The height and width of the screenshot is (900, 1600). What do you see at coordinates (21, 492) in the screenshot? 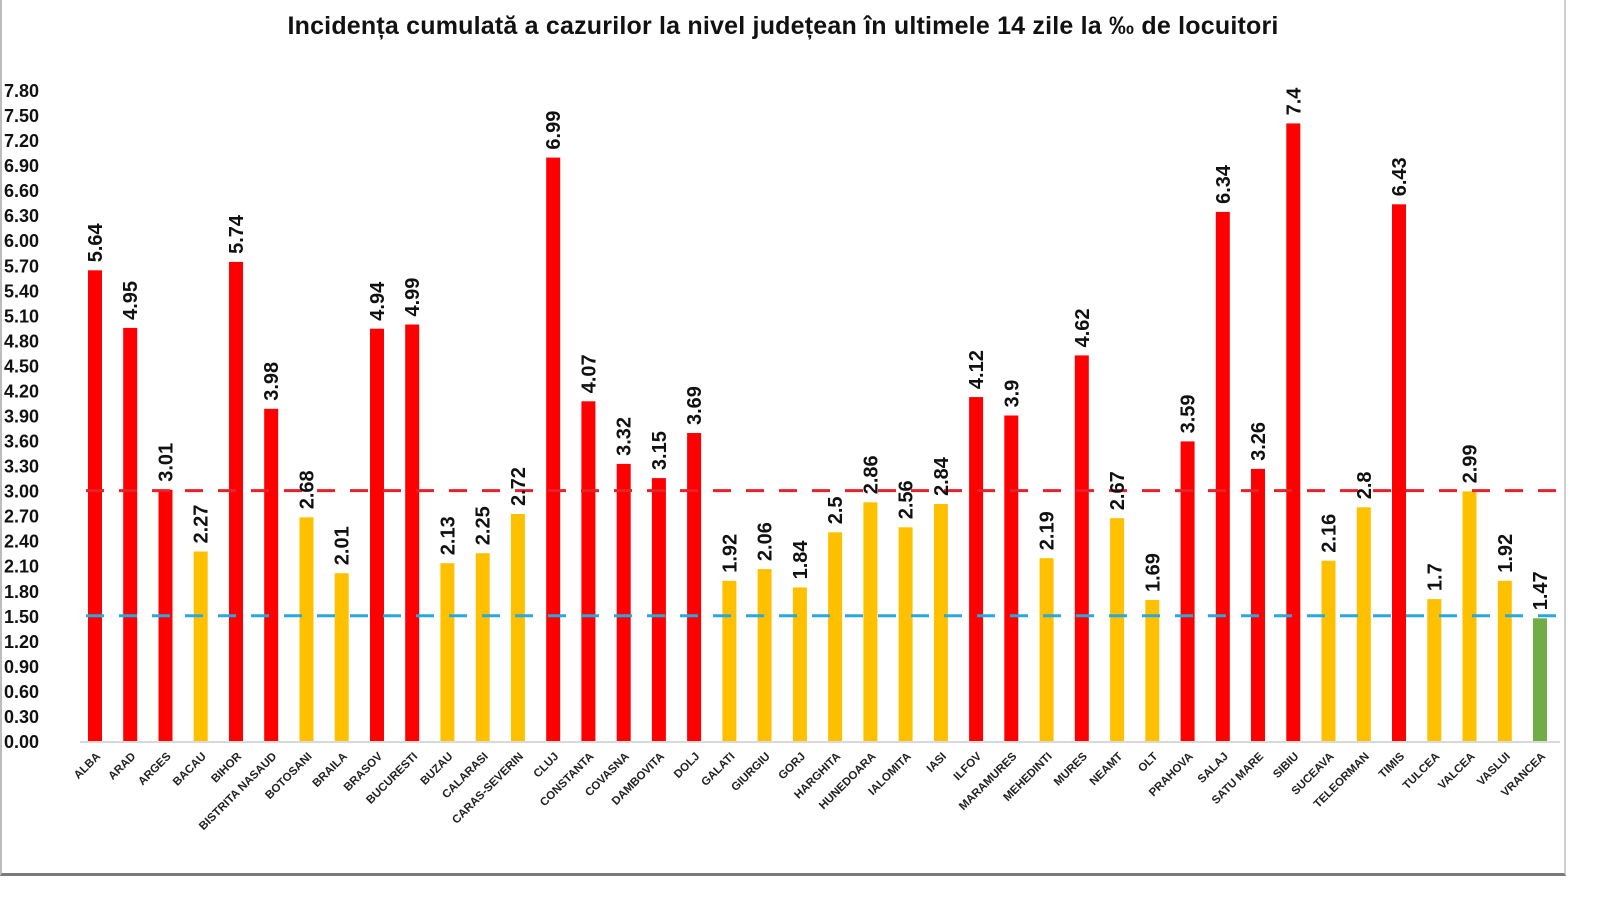
I see `y-tick-label: 3.00` at bounding box center [21, 492].